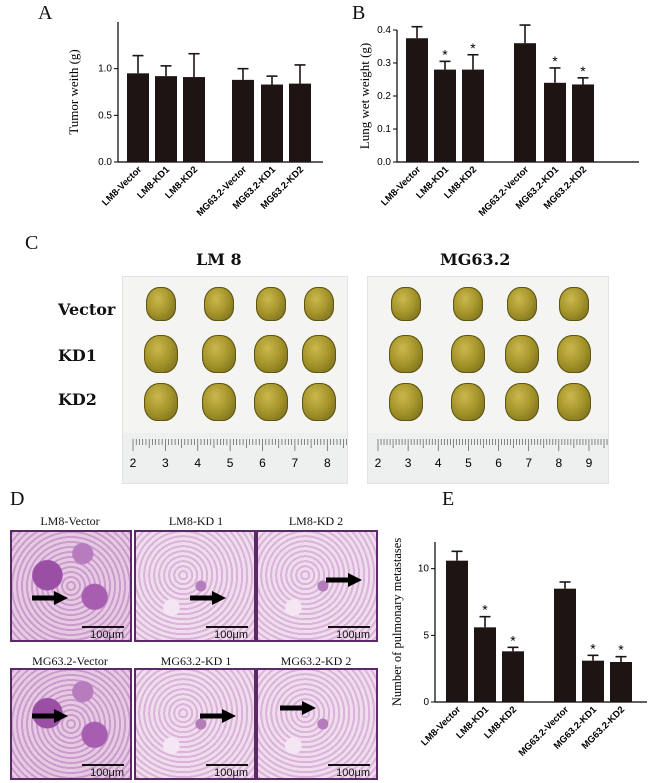 Image resolution: width=650 pixels, height=783 pixels. What do you see at coordinates (77, 355) in the screenshot?
I see `row-label-kd1: KD1` at bounding box center [77, 355].